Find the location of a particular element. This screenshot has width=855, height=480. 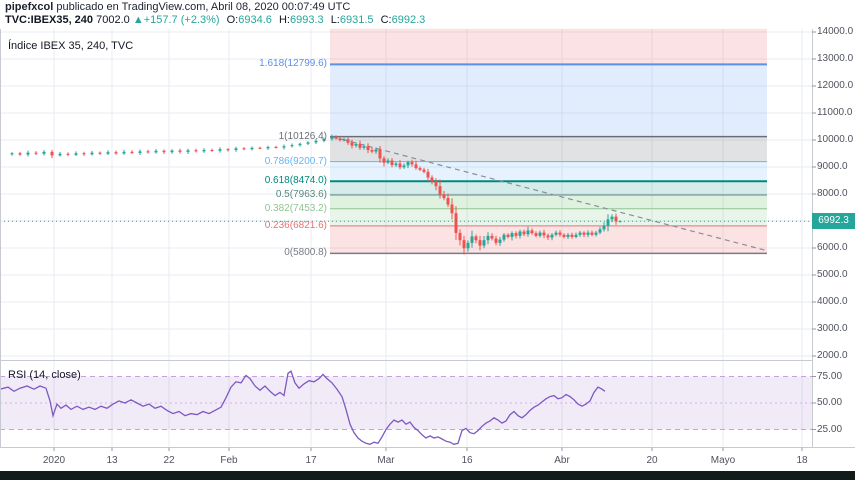

time-tick-Abr: Abr is located at coordinates (562, 460).